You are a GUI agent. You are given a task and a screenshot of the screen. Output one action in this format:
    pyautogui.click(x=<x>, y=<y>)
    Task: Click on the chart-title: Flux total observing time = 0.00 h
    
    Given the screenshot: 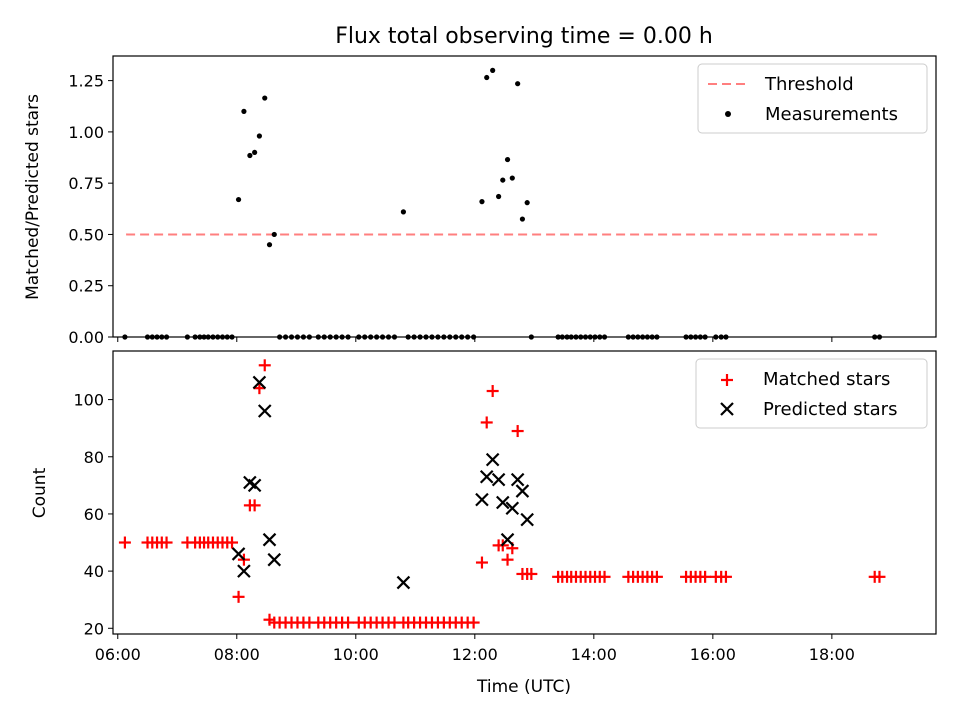 What is the action you would take?
    pyautogui.click(x=524, y=36)
    